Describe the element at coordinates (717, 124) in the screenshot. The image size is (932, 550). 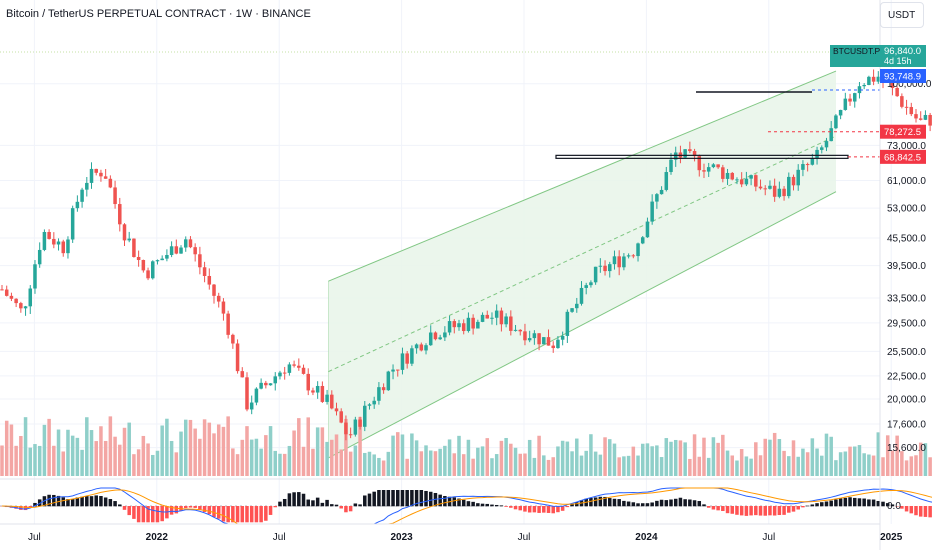
I see `horizontal-levels` at that location.